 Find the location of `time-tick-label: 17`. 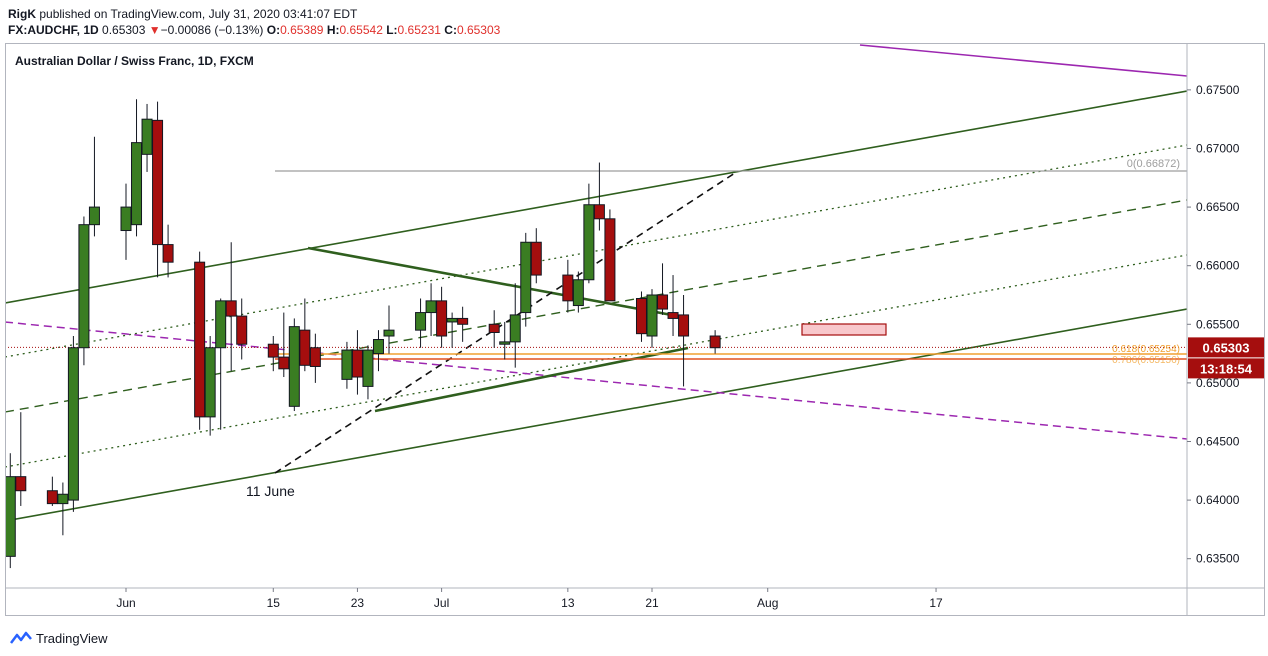

time-tick-label: 17 is located at coordinates (936, 603).